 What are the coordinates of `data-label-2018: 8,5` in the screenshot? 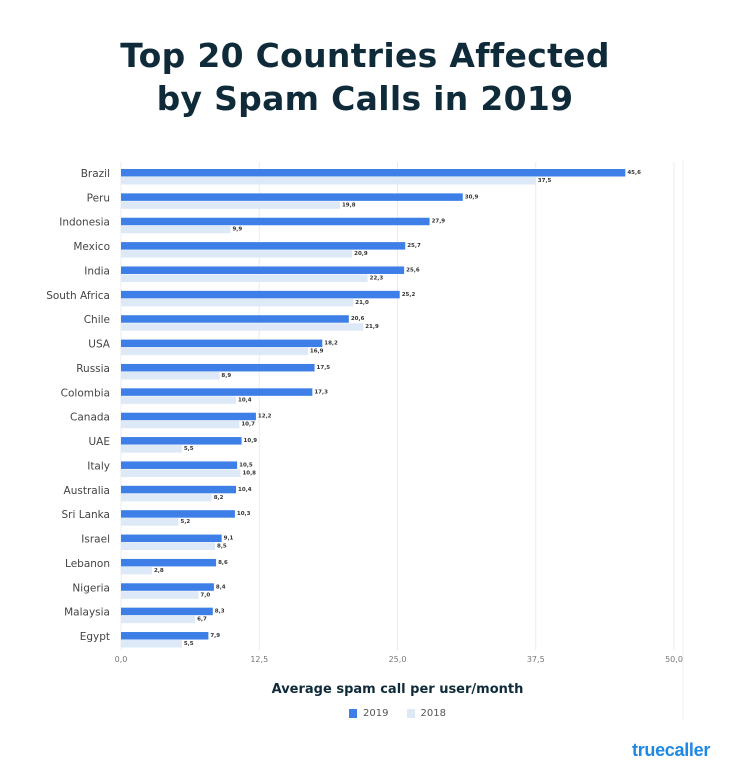 It's located at (222, 547).